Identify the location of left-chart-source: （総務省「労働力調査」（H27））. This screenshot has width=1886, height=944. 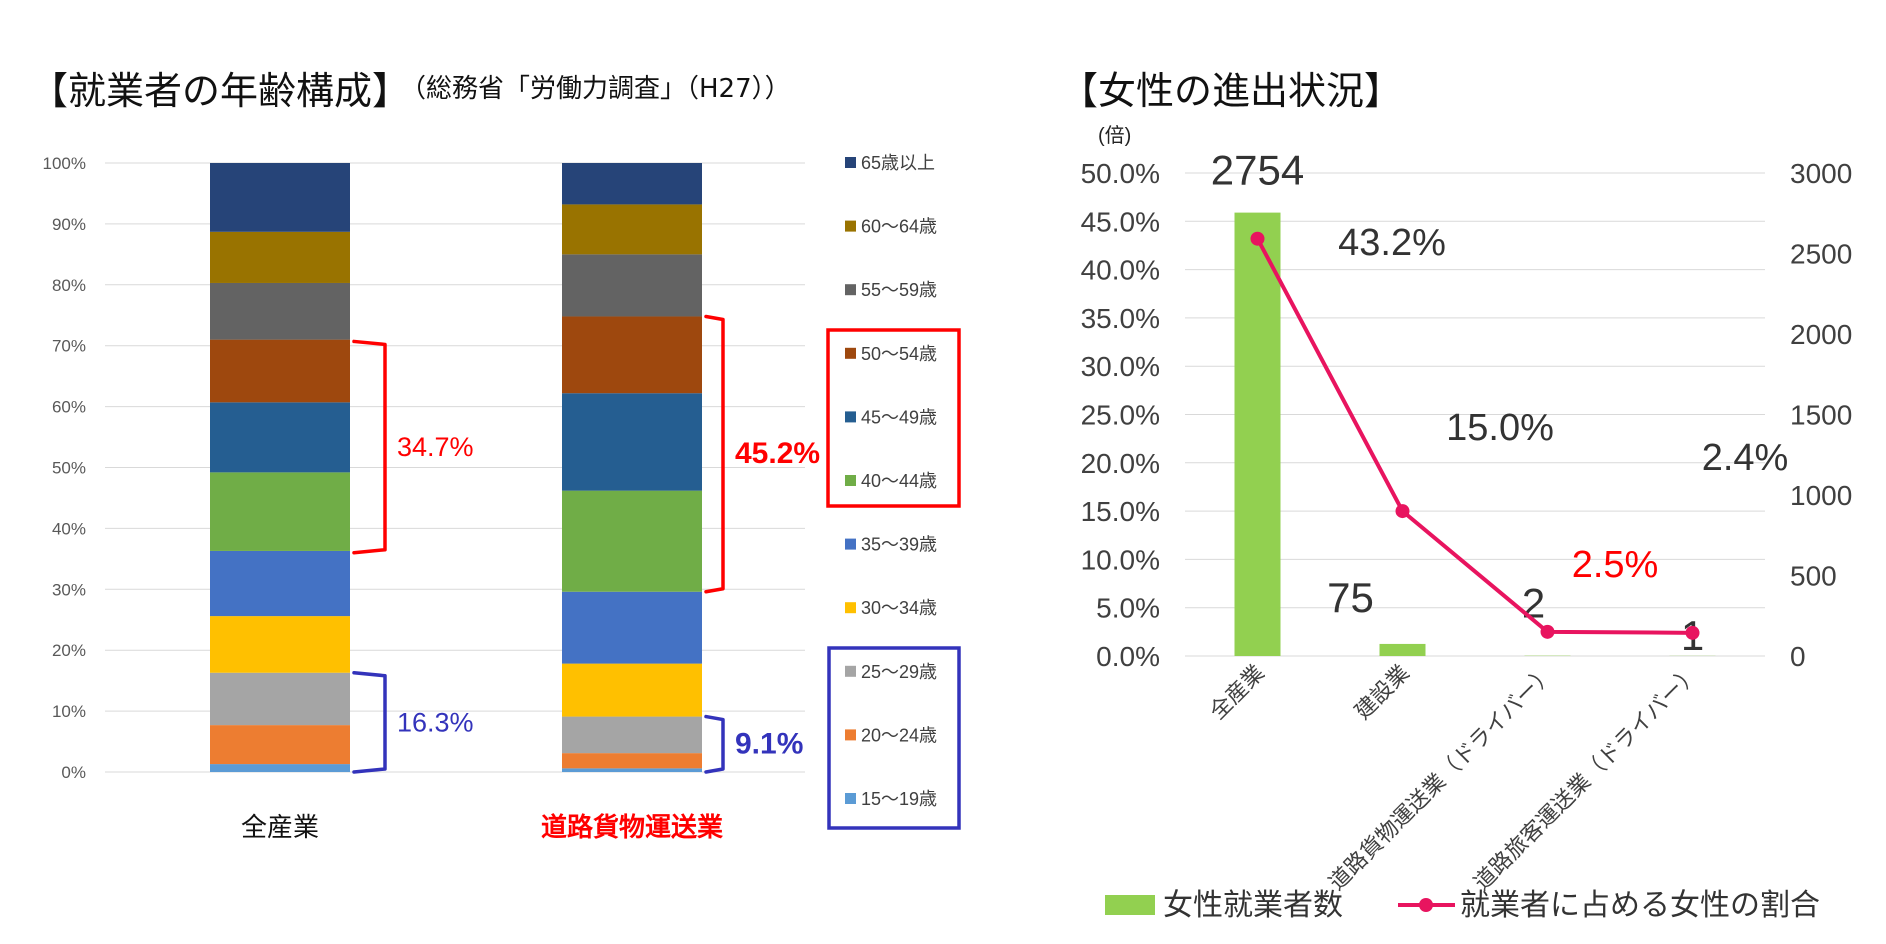
(595, 89).